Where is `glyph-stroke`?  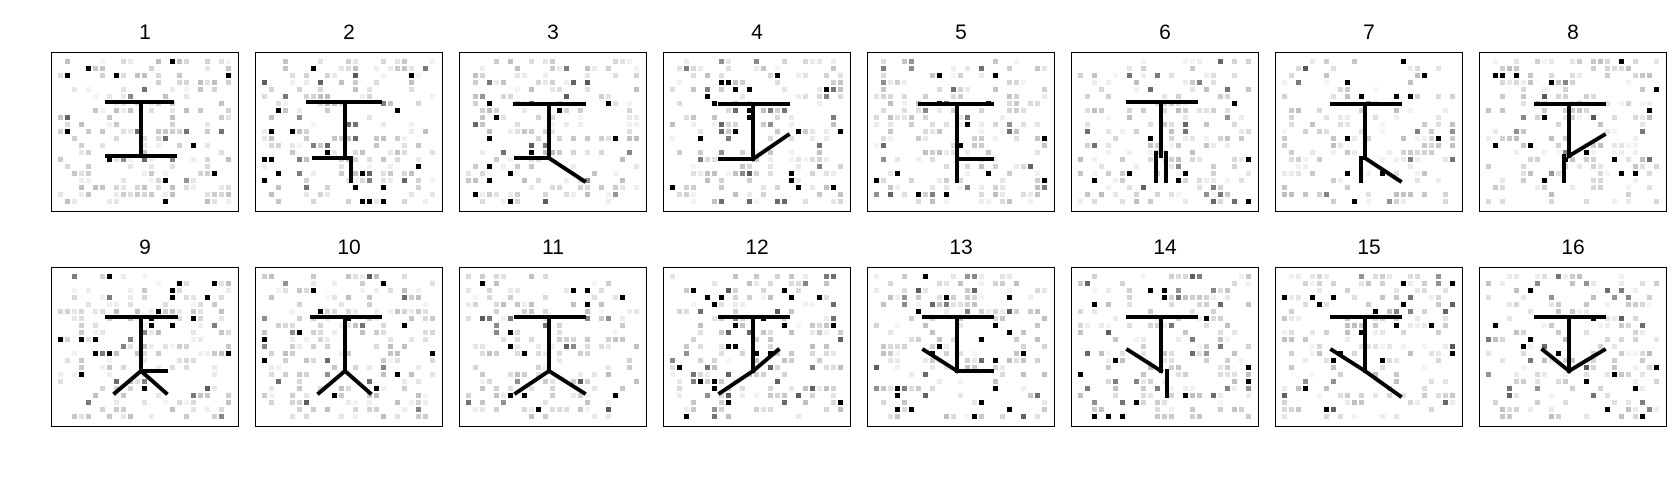
glyph-stroke is located at coordinates (566, 382).